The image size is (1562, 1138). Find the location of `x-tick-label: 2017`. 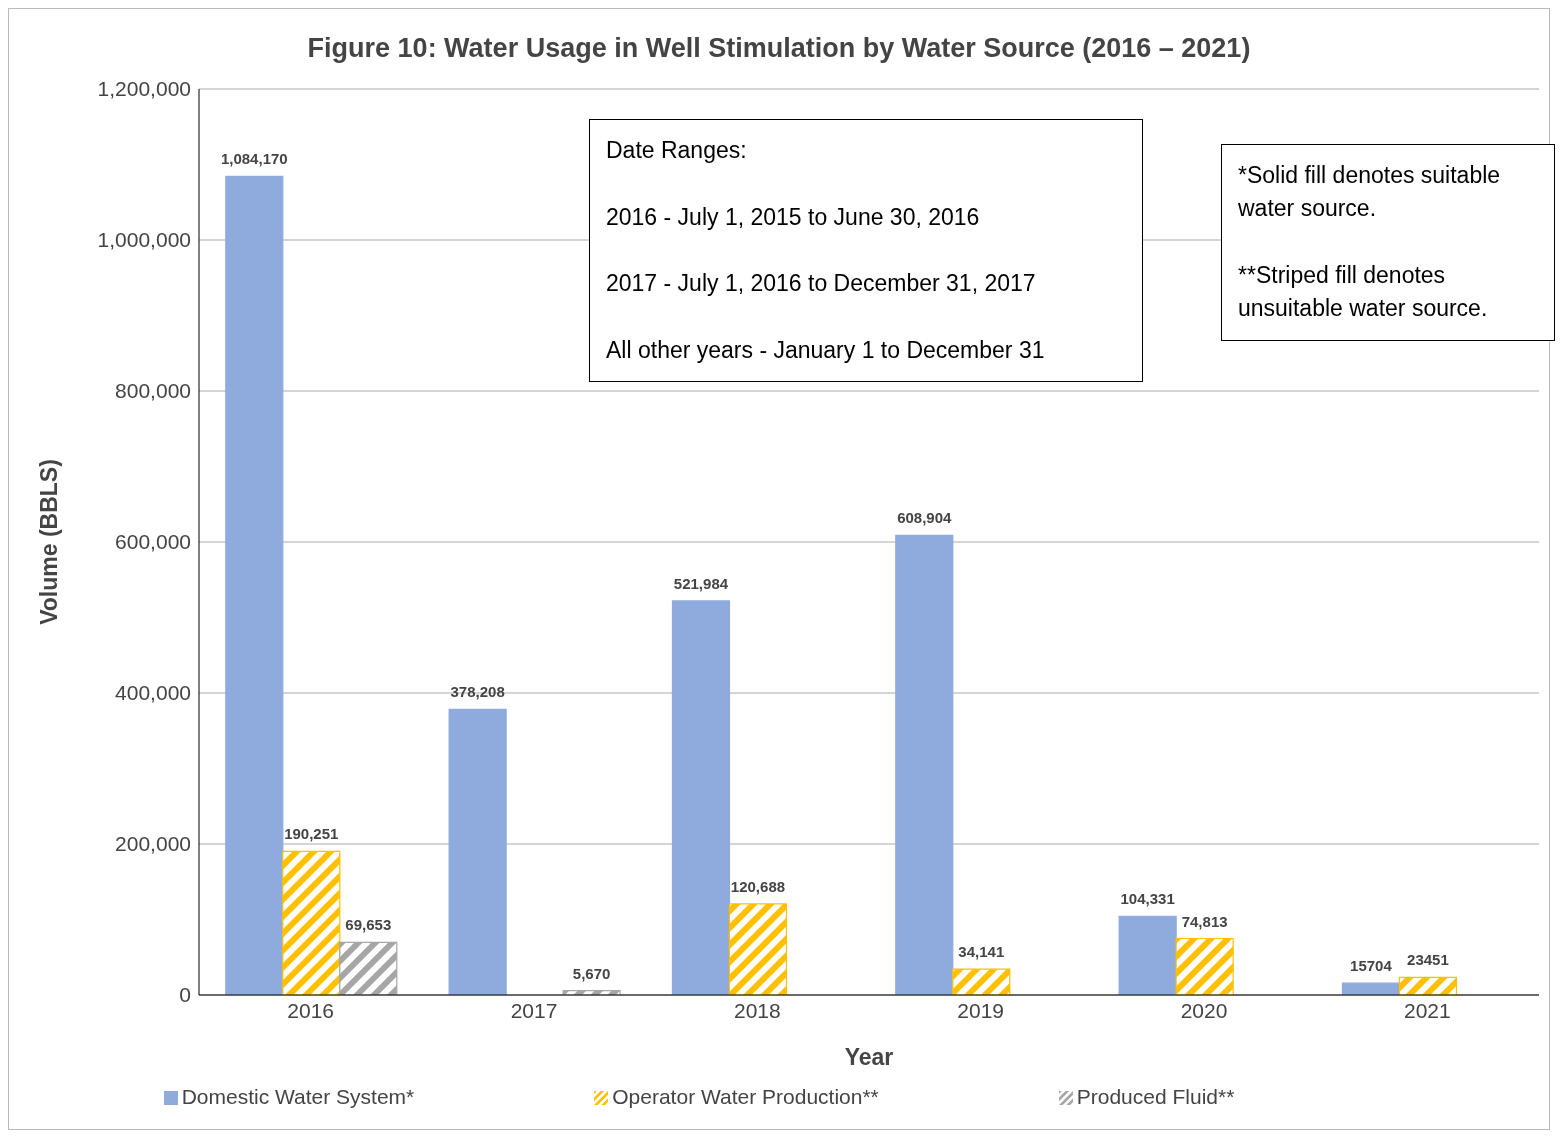

x-tick-label: 2017 is located at coordinates (534, 1010).